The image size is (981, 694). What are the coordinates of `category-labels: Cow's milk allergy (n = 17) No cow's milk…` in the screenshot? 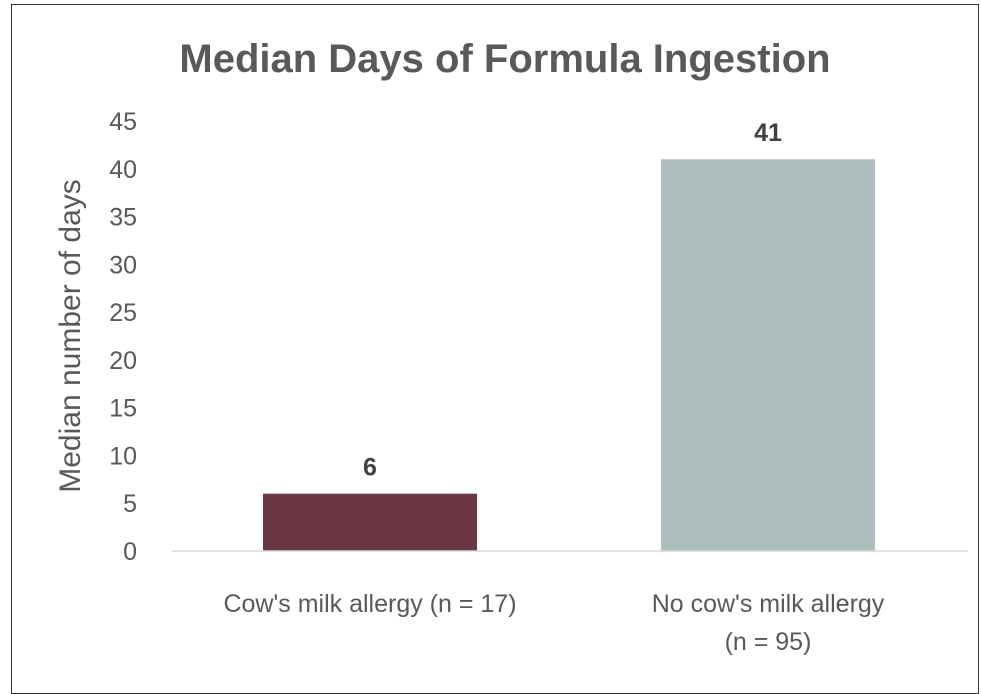 It's located at (553, 623).